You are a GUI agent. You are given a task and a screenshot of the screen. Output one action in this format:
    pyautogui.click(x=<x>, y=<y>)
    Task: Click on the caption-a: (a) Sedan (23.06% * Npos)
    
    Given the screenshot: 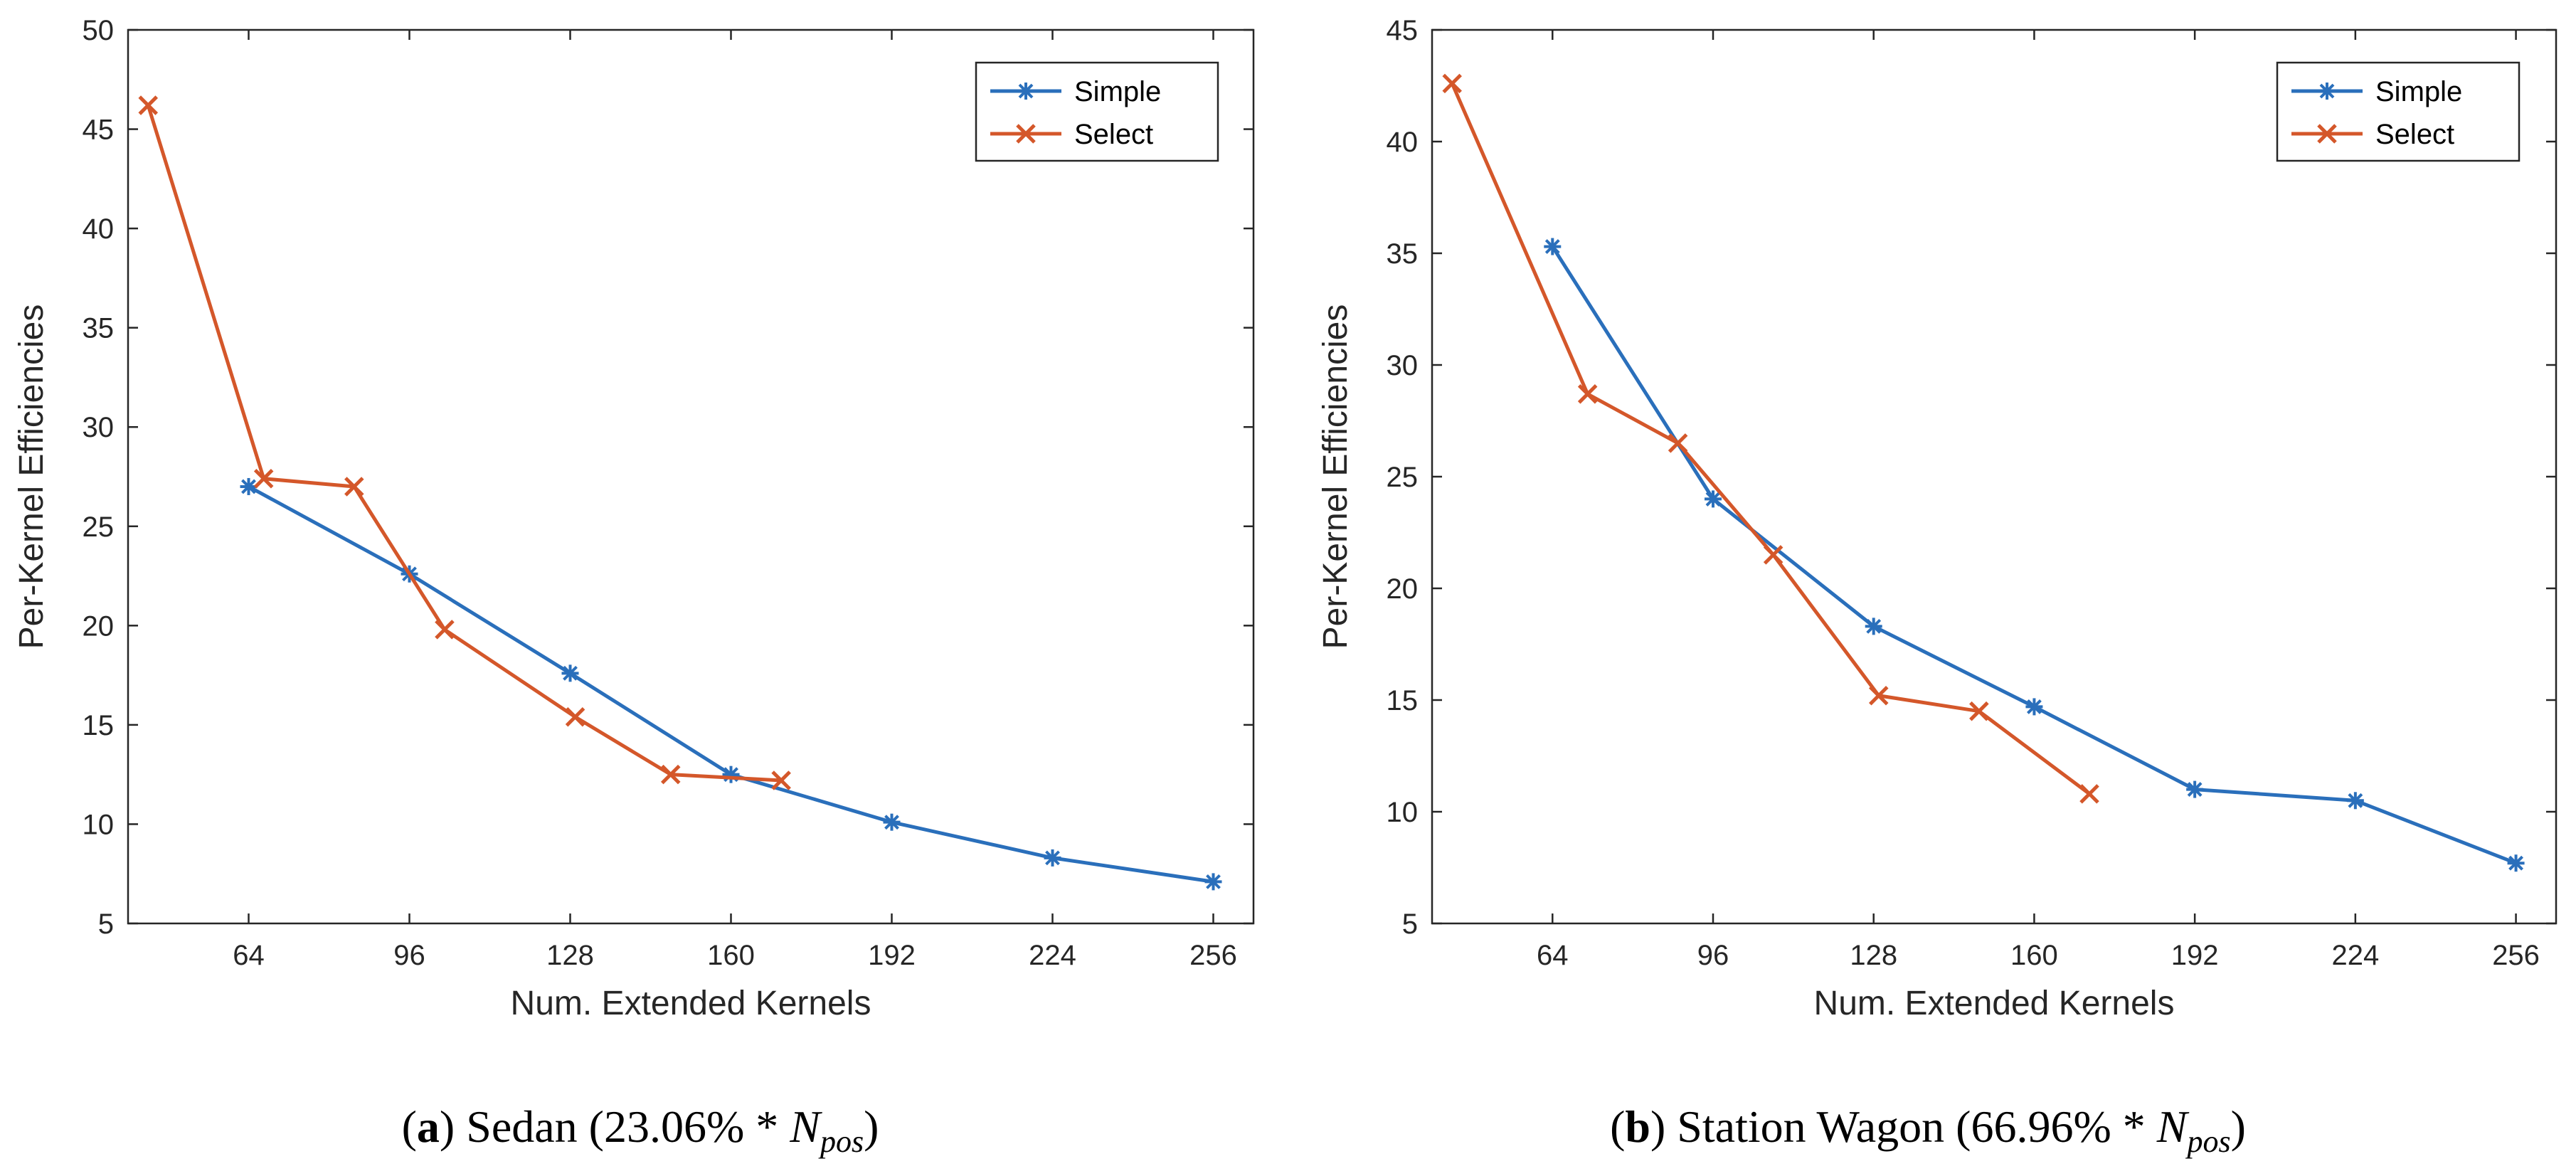 What is the action you would take?
    pyautogui.click(x=640, y=1130)
    